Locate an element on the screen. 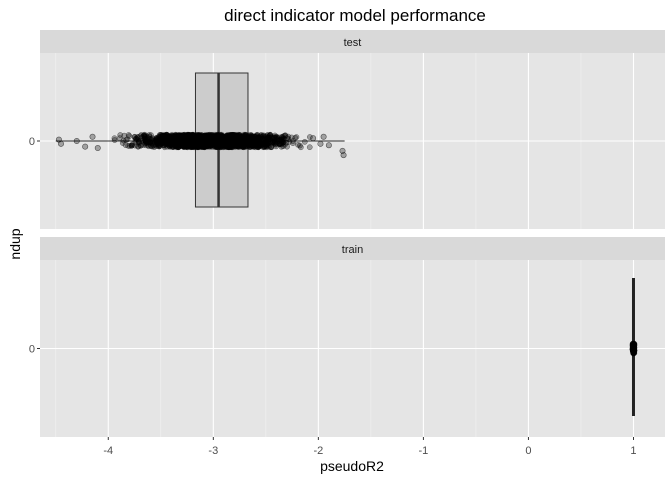 This screenshot has height=480, width=672. facet-label: test is located at coordinates (353, 43).